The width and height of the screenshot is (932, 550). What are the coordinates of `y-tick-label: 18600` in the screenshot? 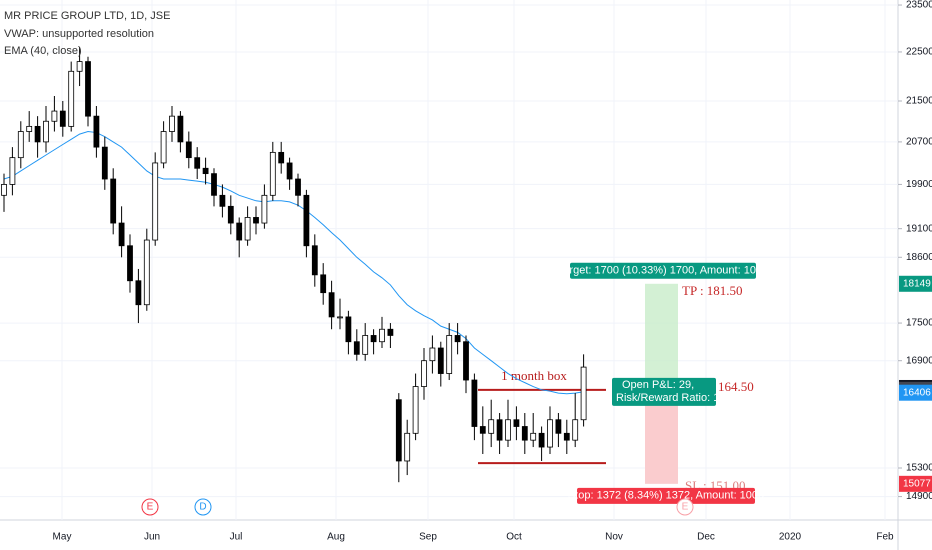 It's located at (919, 257).